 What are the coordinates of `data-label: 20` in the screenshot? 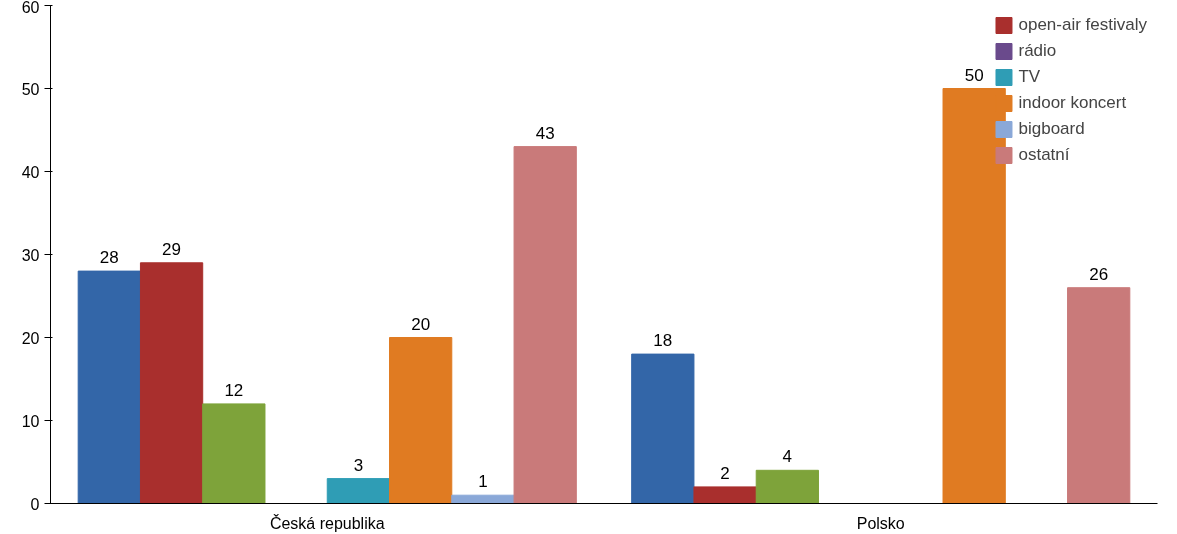 It's located at (421, 324).